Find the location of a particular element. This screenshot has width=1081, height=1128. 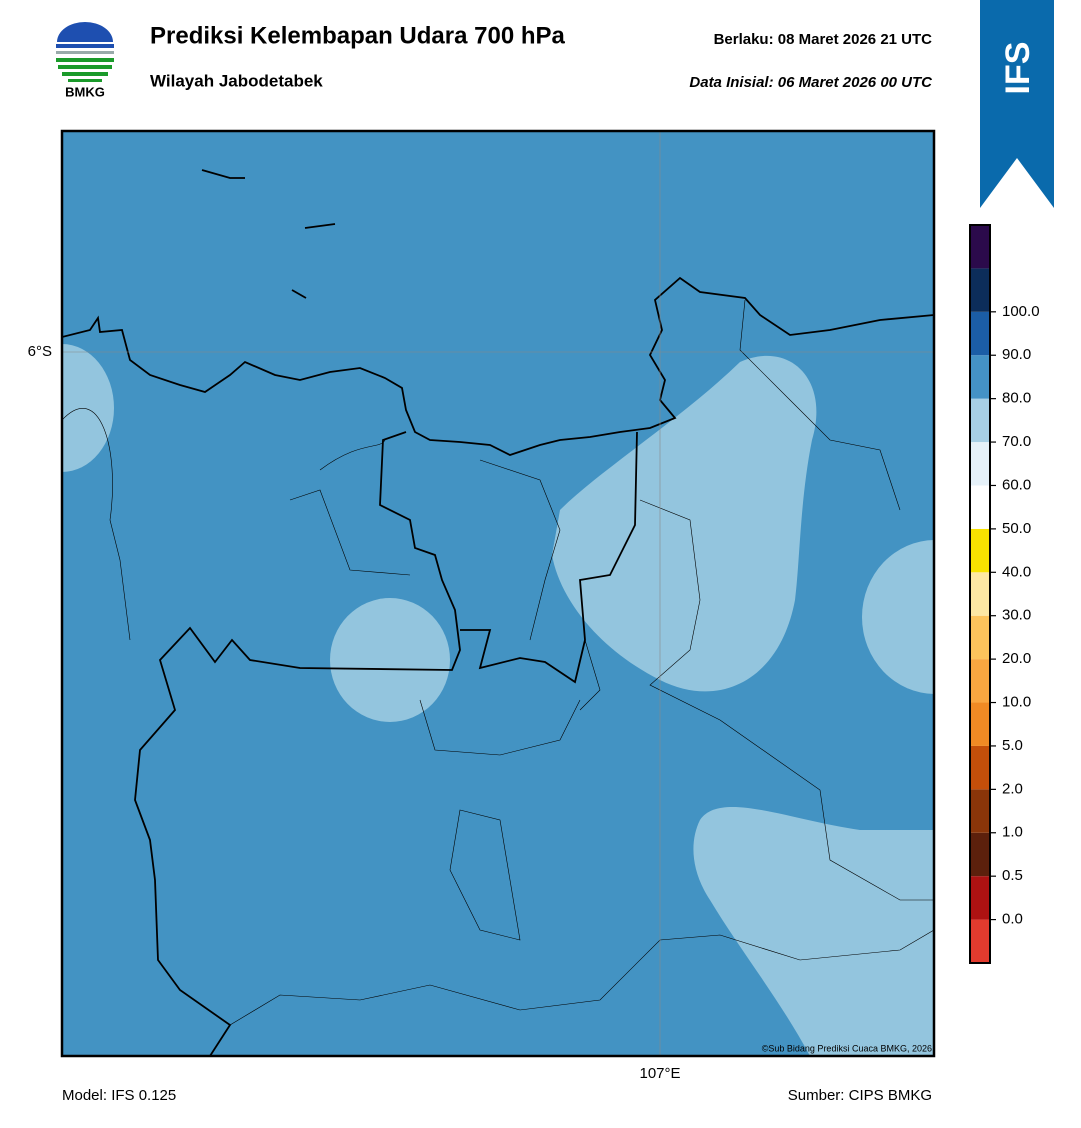

colorbar-tick-label: 10.0 is located at coordinates (1016, 701).